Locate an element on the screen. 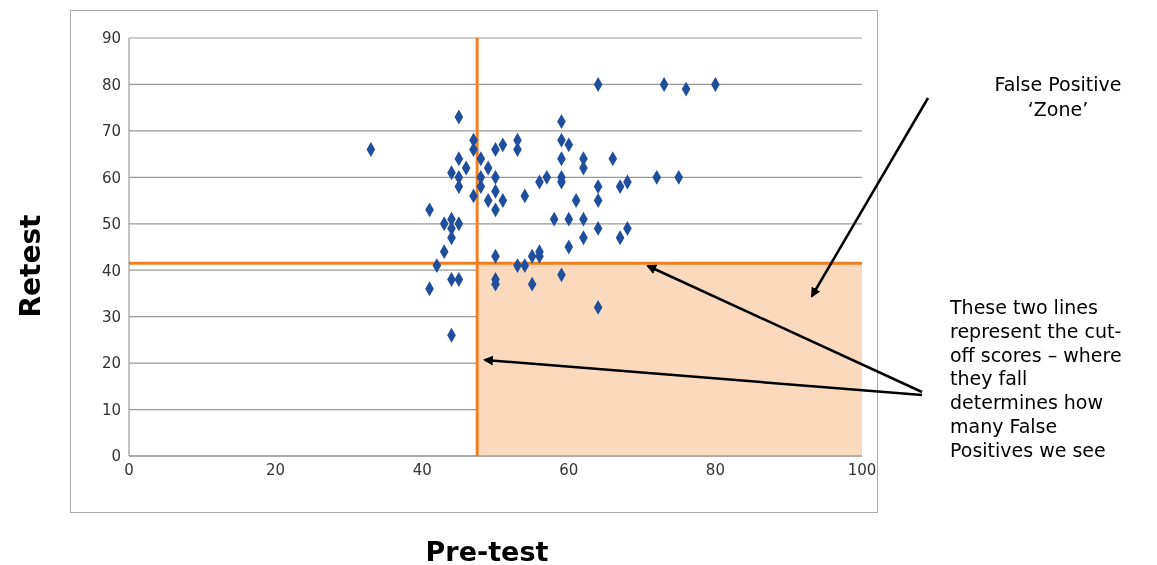 The height and width of the screenshot is (565, 1157). y-tick-label: 70 is located at coordinates (111, 131).